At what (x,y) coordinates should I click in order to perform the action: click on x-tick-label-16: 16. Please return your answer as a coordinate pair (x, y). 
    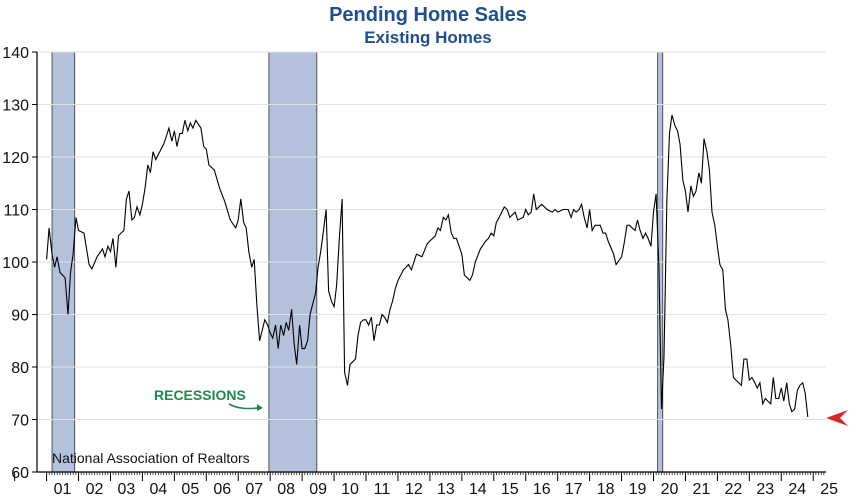
    Looking at the image, I should click on (542, 489).